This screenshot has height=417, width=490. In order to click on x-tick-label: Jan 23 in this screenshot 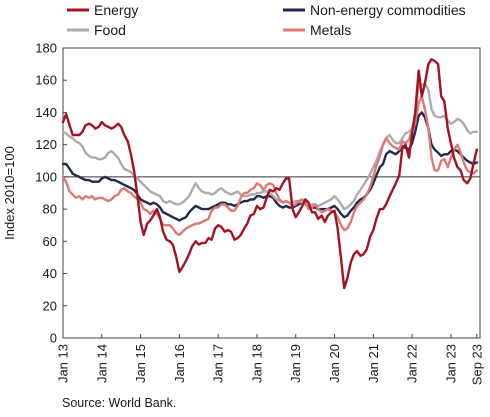, I will do `click(450, 363)`.